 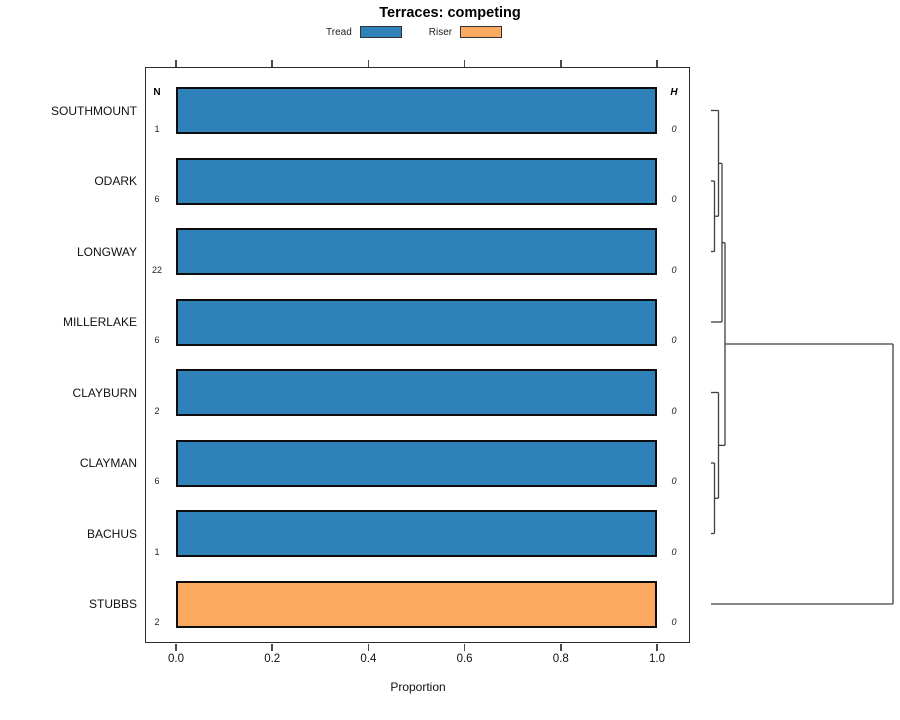 What do you see at coordinates (176, 659) in the screenshot?
I see `x-tick-label-0.0: 0.0` at bounding box center [176, 659].